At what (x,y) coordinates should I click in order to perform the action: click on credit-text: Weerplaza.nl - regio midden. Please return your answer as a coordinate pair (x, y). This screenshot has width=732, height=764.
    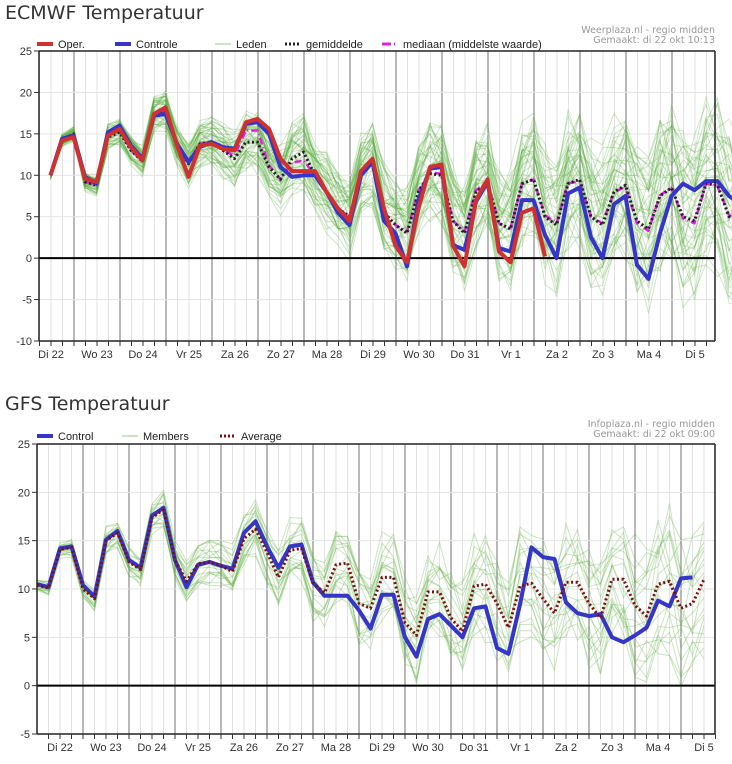
    Looking at the image, I should click on (648, 30).